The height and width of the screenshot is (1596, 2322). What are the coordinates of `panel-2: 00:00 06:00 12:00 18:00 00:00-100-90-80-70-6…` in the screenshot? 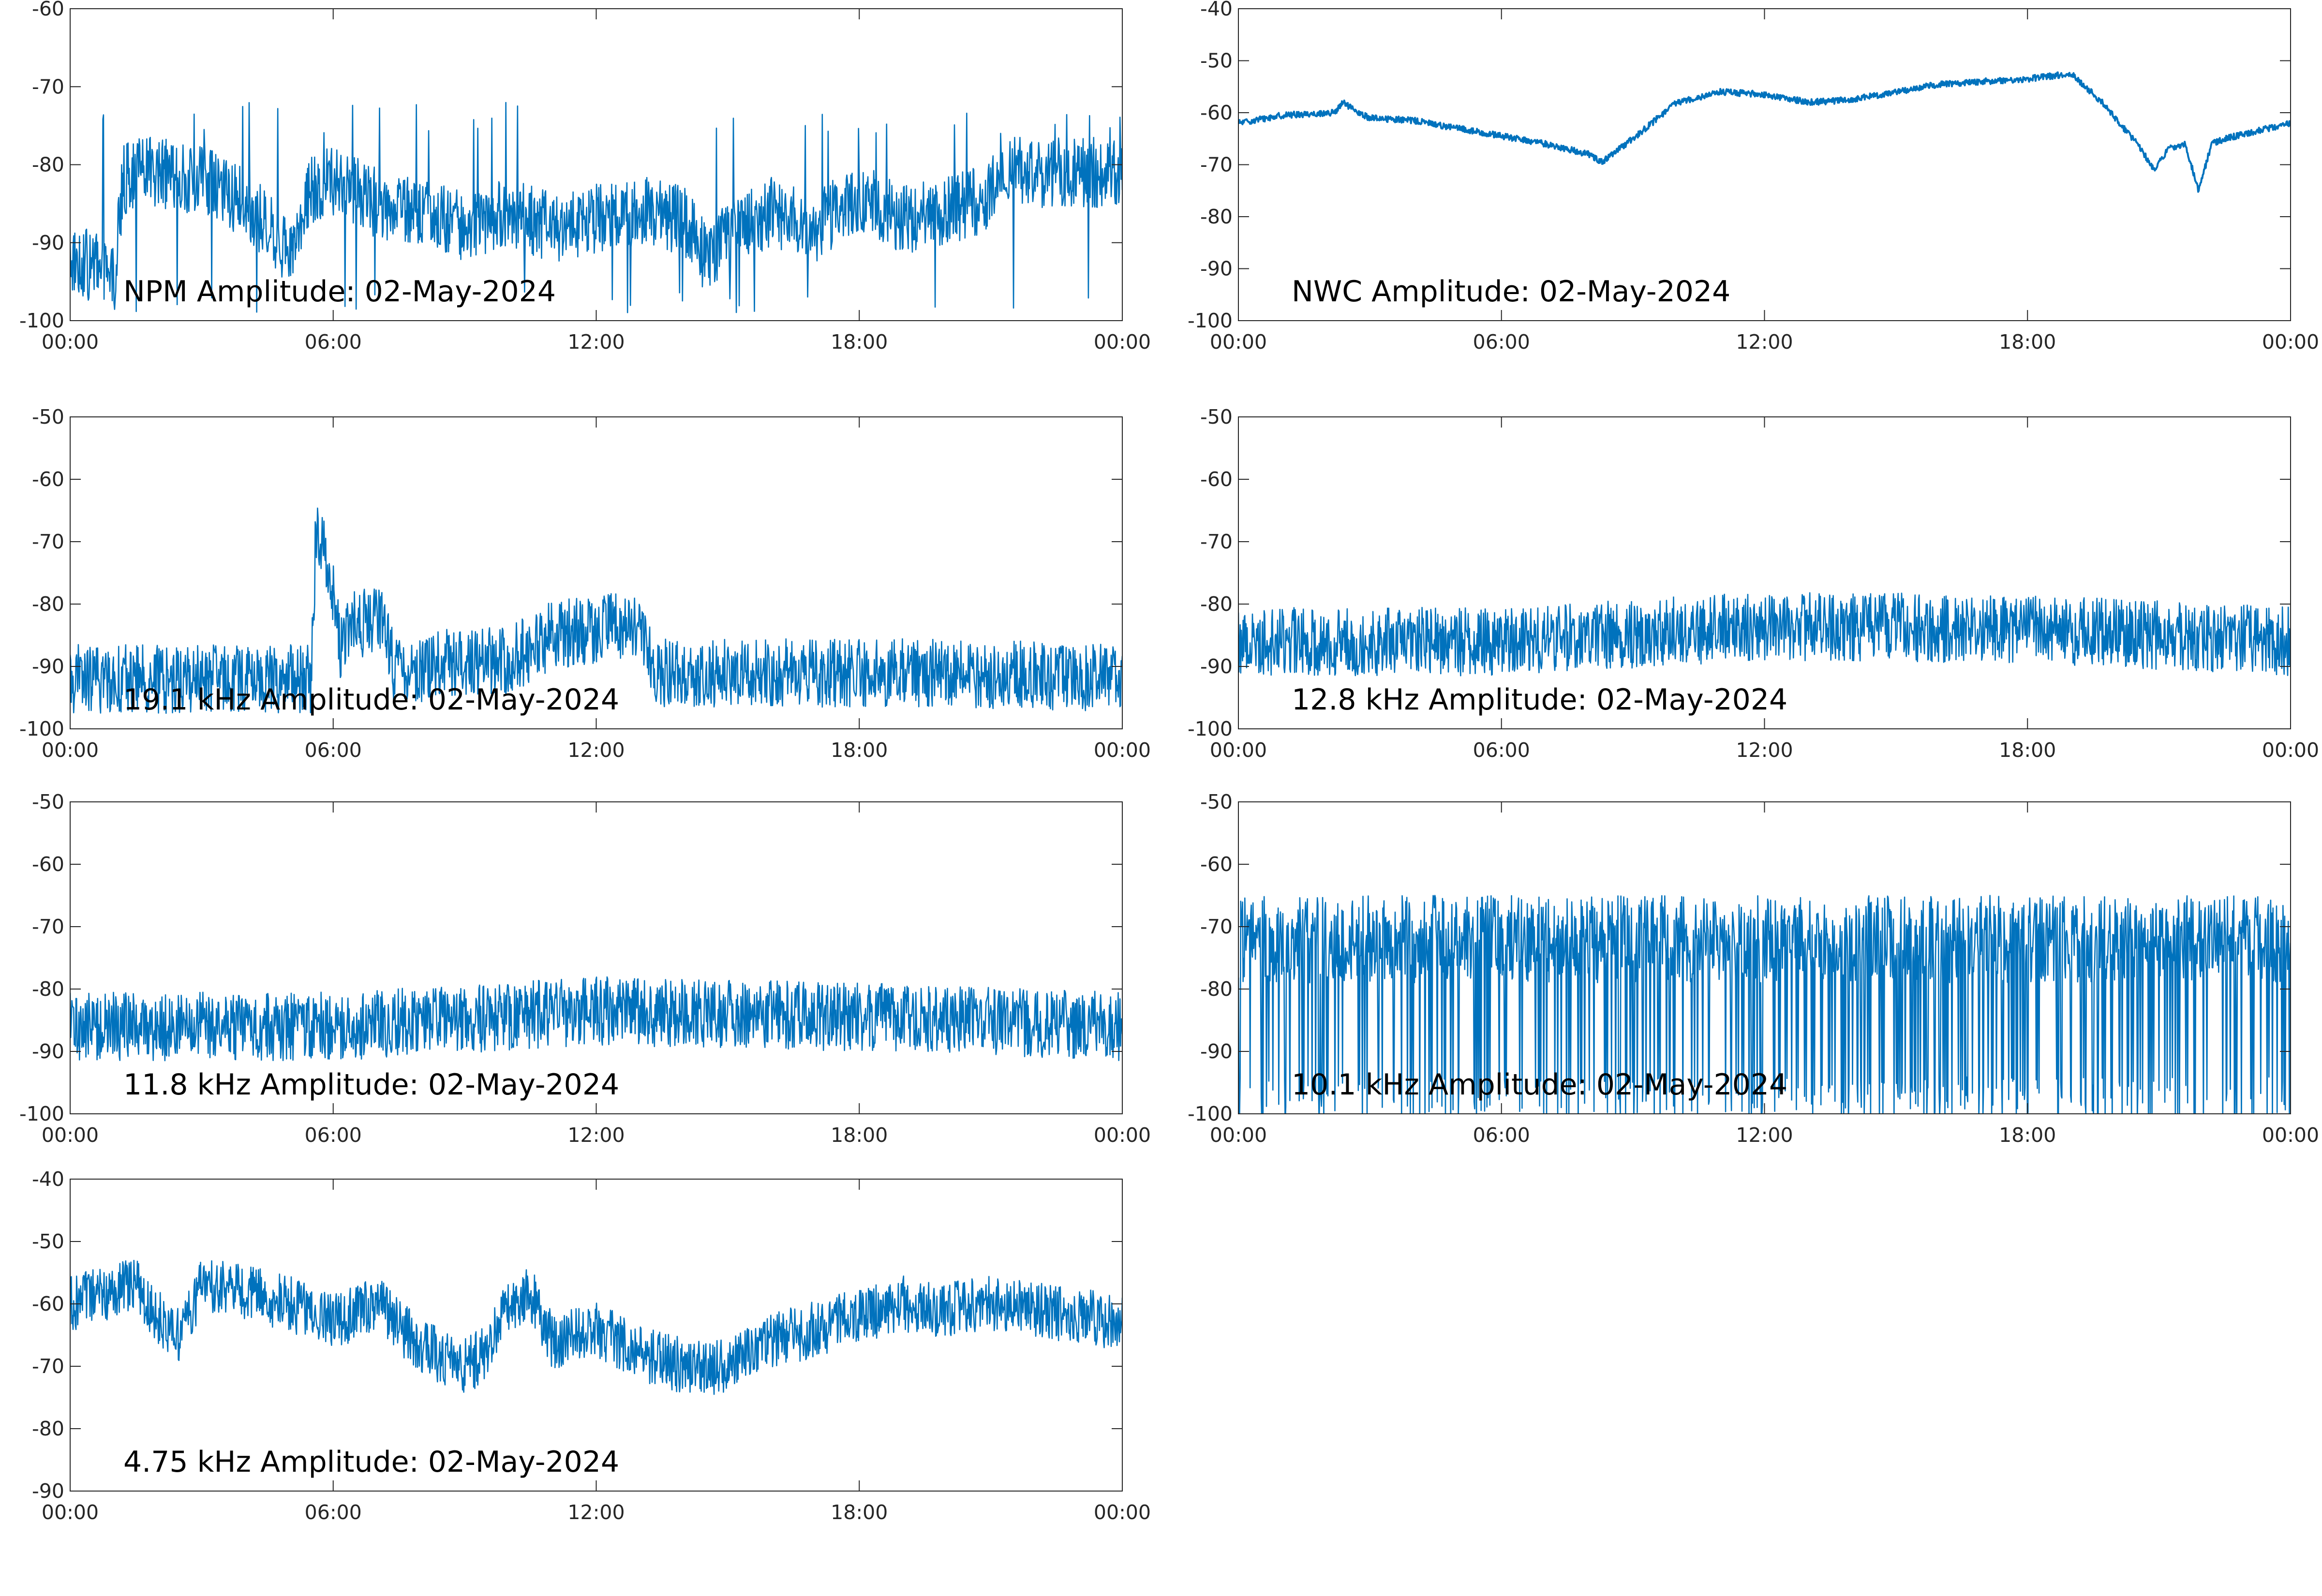 It's located at (1753, 177).